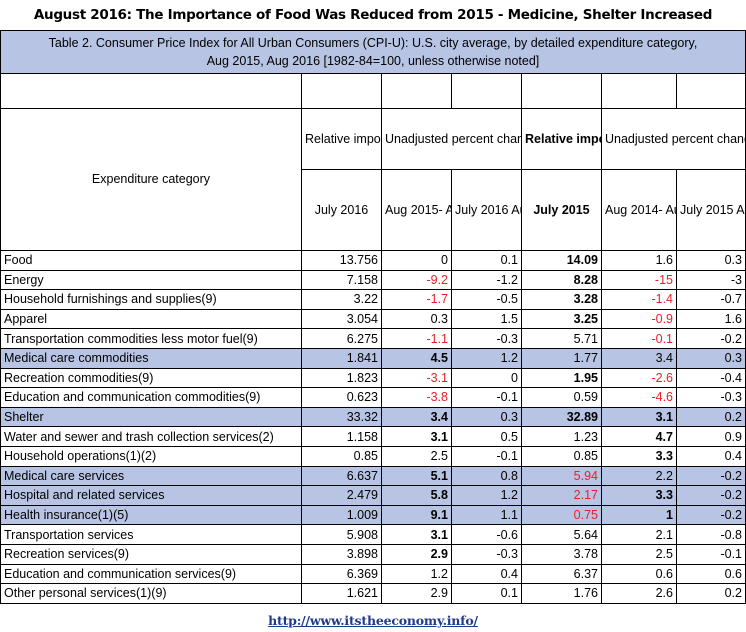  I want to click on relative-importance-2015-cell: 6.37, so click(561, 574).